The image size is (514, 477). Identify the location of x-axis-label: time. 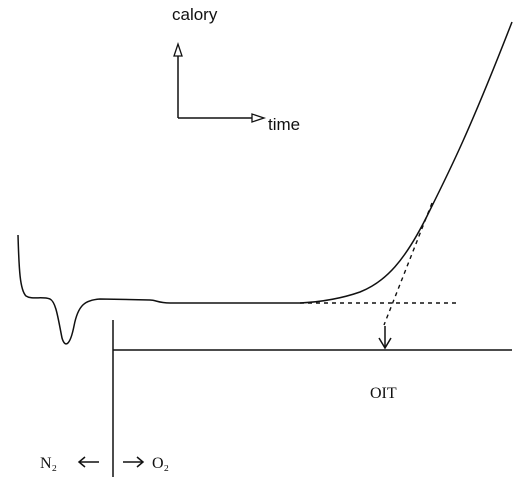
(284, 124).